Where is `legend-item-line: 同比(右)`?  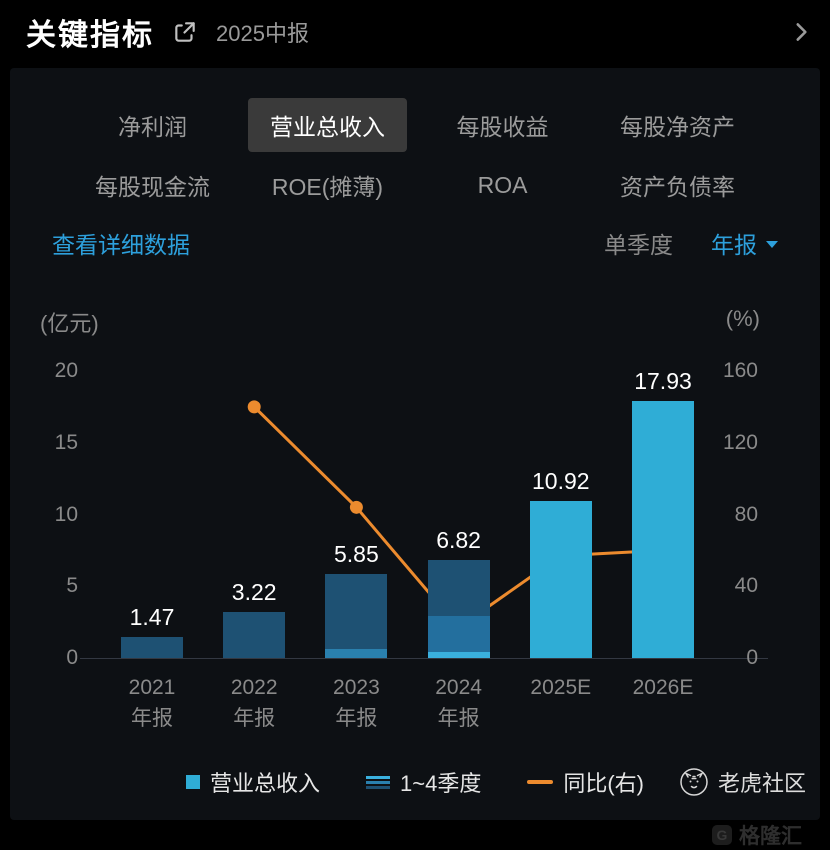 legend-item-line: 同比(右) is located at coordinates (585, 782).